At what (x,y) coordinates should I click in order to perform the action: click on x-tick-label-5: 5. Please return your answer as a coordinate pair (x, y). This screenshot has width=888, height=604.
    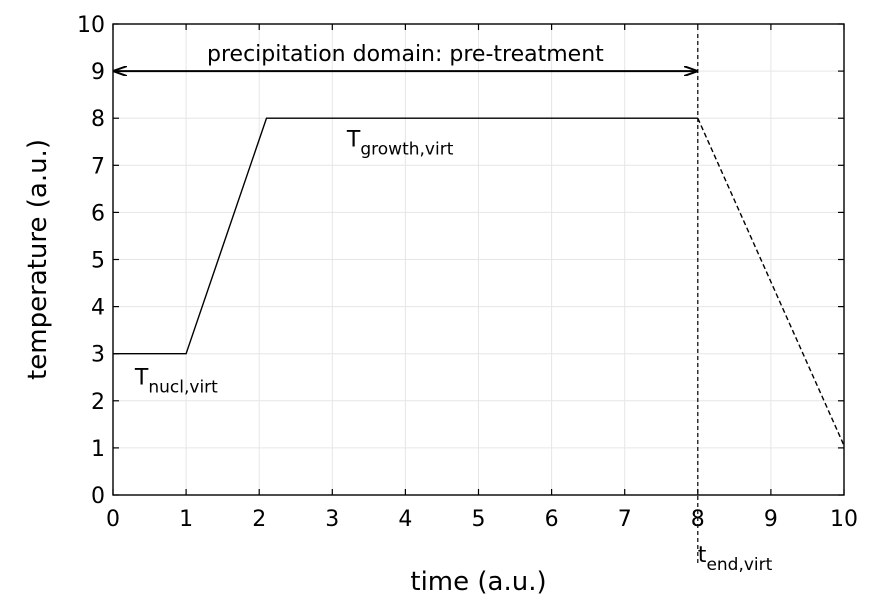
    Looking at the image, I should click on (479, 519).